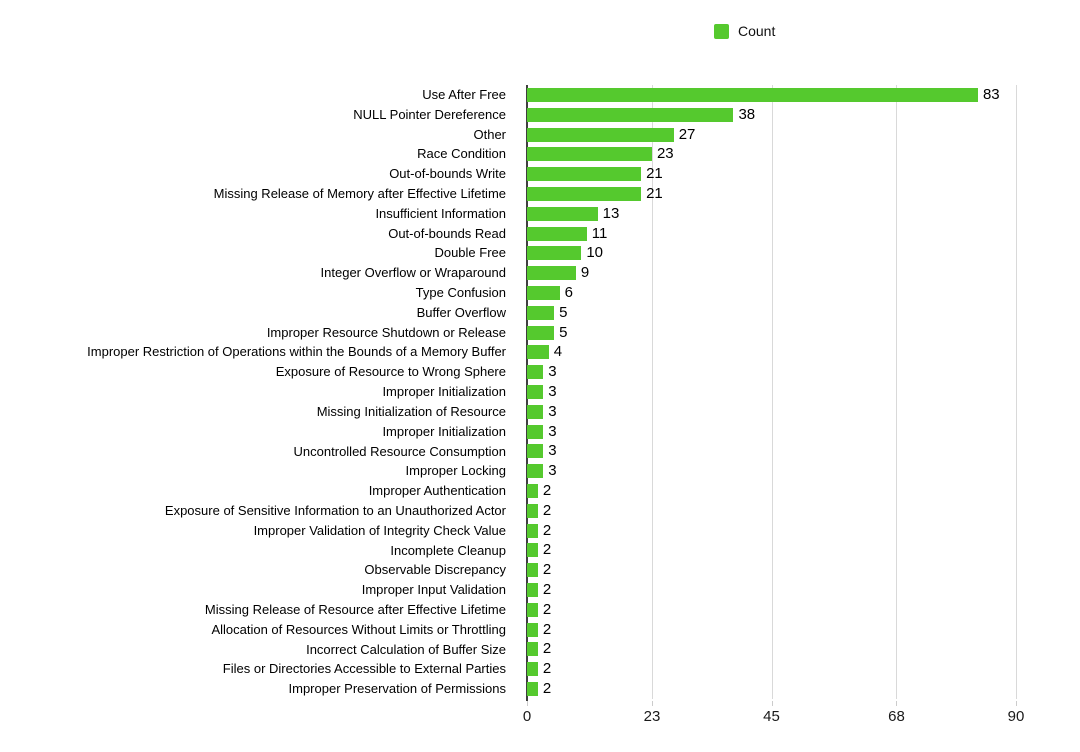  What do you see at coordinates (721, 31) in the screenshot?
I see `legend-color-swatch` at bounding box center [721, 31].